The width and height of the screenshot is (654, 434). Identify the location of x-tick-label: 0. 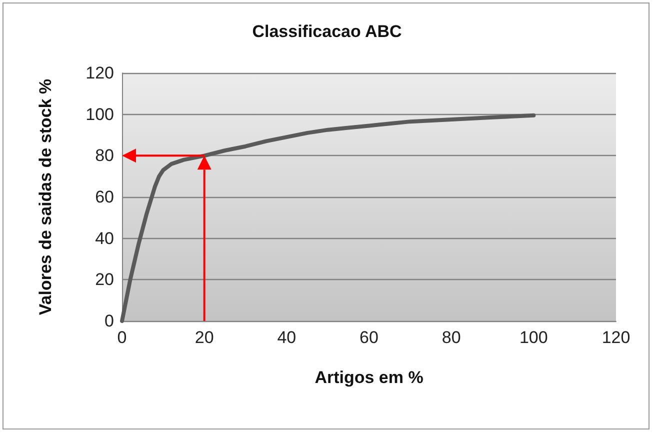
(122, 337).